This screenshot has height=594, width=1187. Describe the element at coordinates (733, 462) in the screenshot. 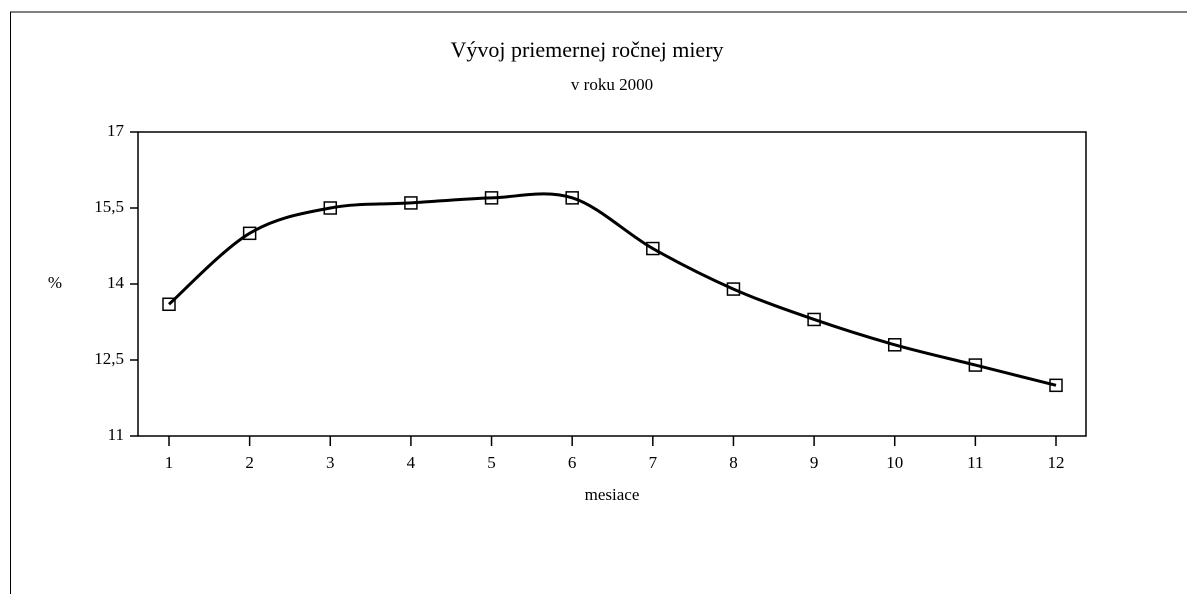

I see `x-tick-label: 8` at that location.